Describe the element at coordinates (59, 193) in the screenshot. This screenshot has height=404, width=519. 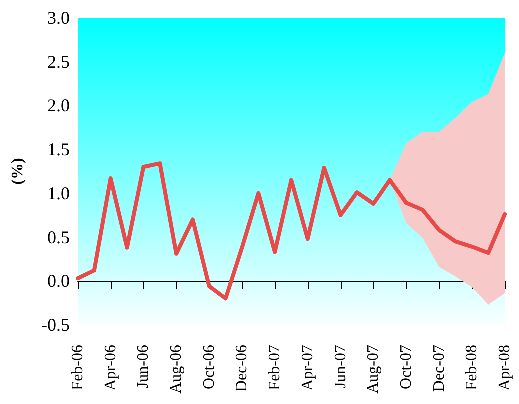
I see `y-tick-label: 1.0` at that location.